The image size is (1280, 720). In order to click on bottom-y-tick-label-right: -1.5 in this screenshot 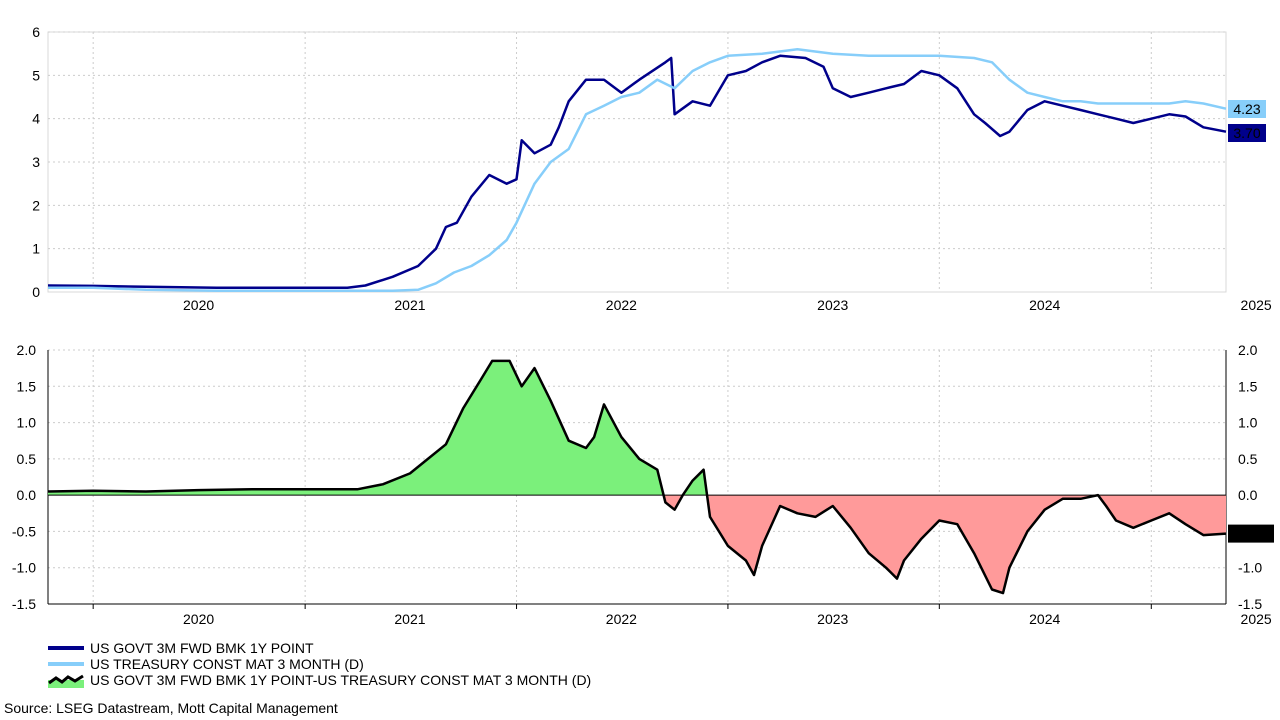, I will do `click(1250, 604)`.